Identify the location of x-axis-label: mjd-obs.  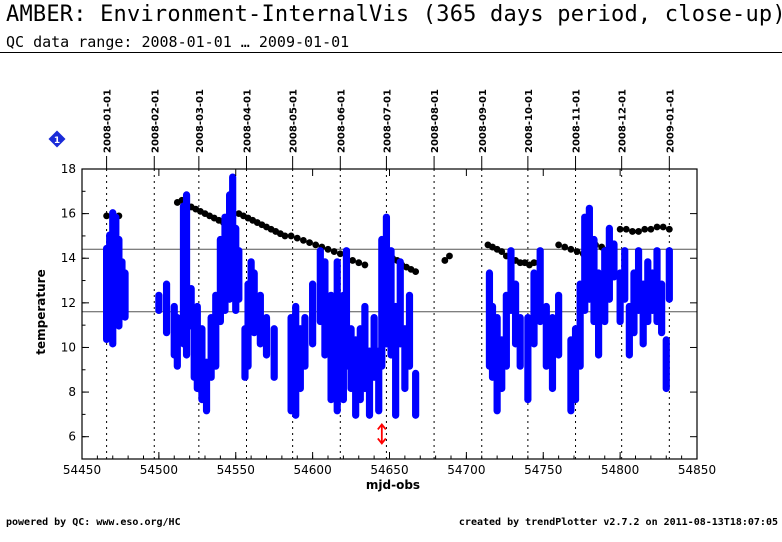
(393, 485).